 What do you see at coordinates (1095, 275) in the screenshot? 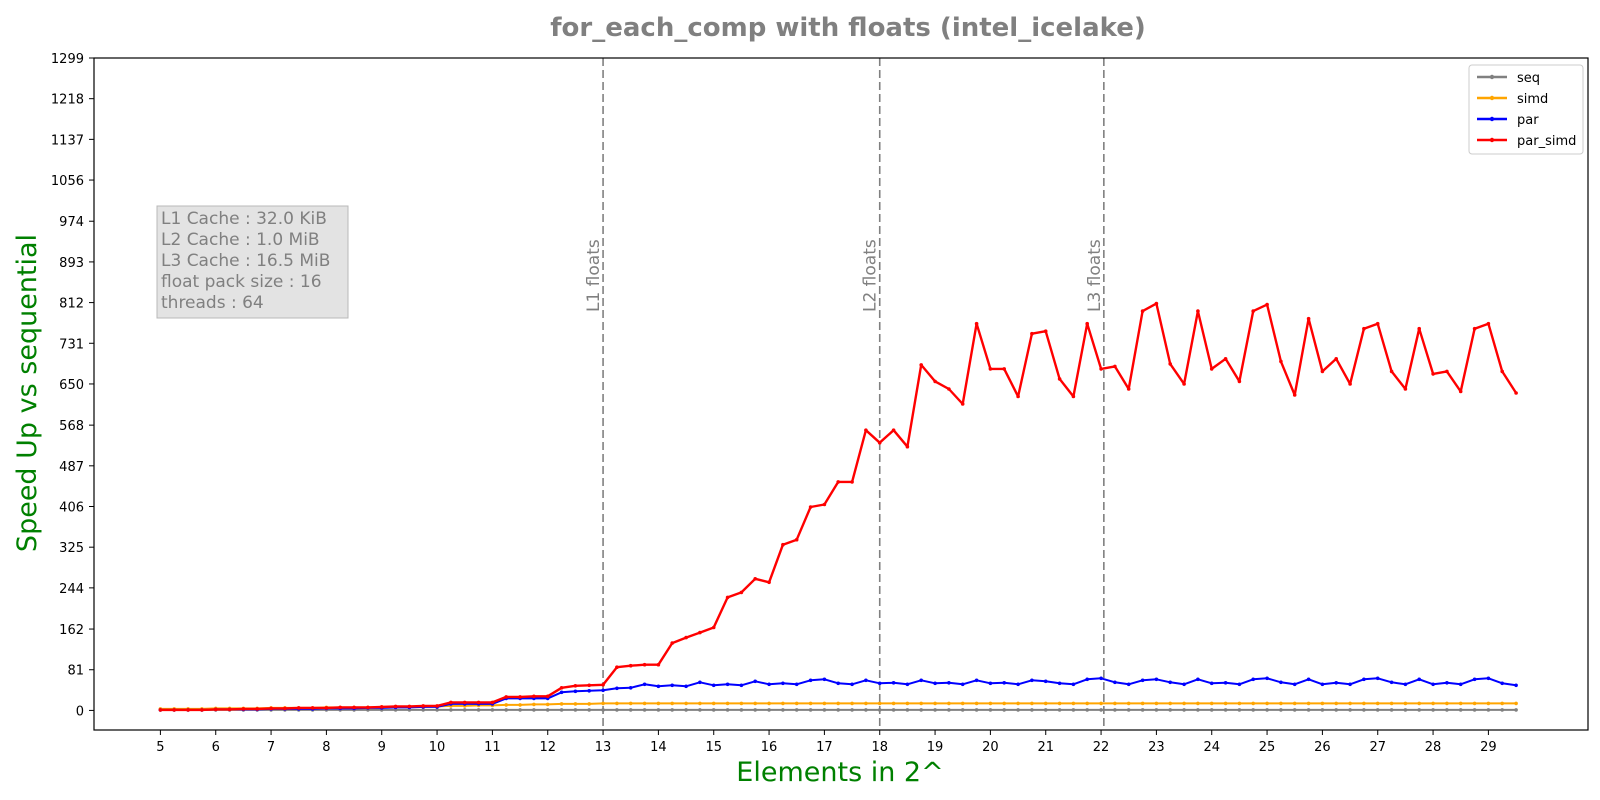
I see `cache-vline-label: L3 floats` at bounding box center [1095, 275].